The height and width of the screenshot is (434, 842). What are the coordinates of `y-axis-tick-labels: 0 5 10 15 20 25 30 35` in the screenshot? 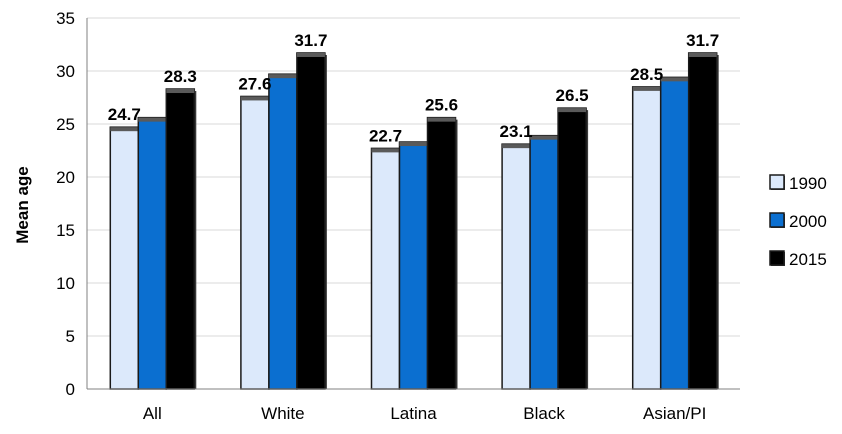 It's located at (65, 204).